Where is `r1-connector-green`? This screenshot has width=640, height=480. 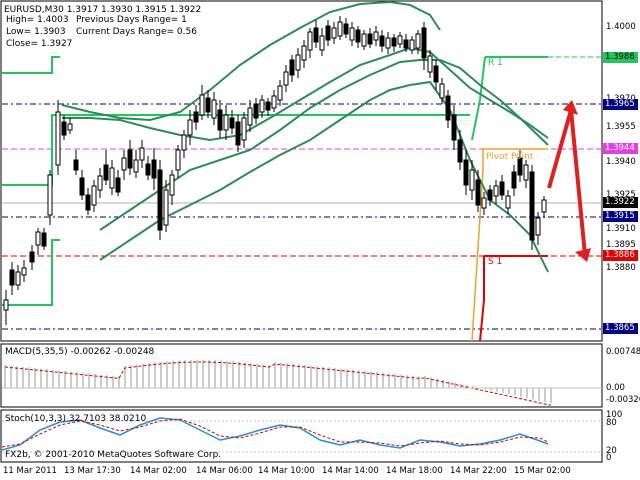
r1-connector-green is located at coordinates (478, 98).